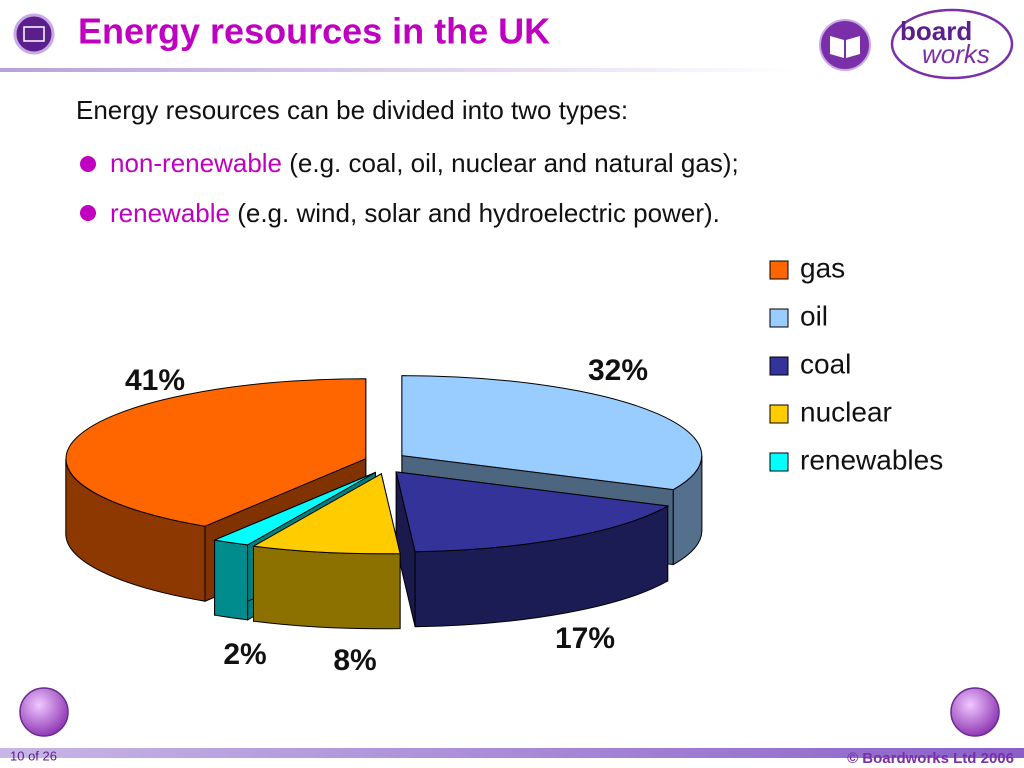 This screenshot has height=768, width=1024. I want to click on page-number: 10 of 26, so click(33, 755).